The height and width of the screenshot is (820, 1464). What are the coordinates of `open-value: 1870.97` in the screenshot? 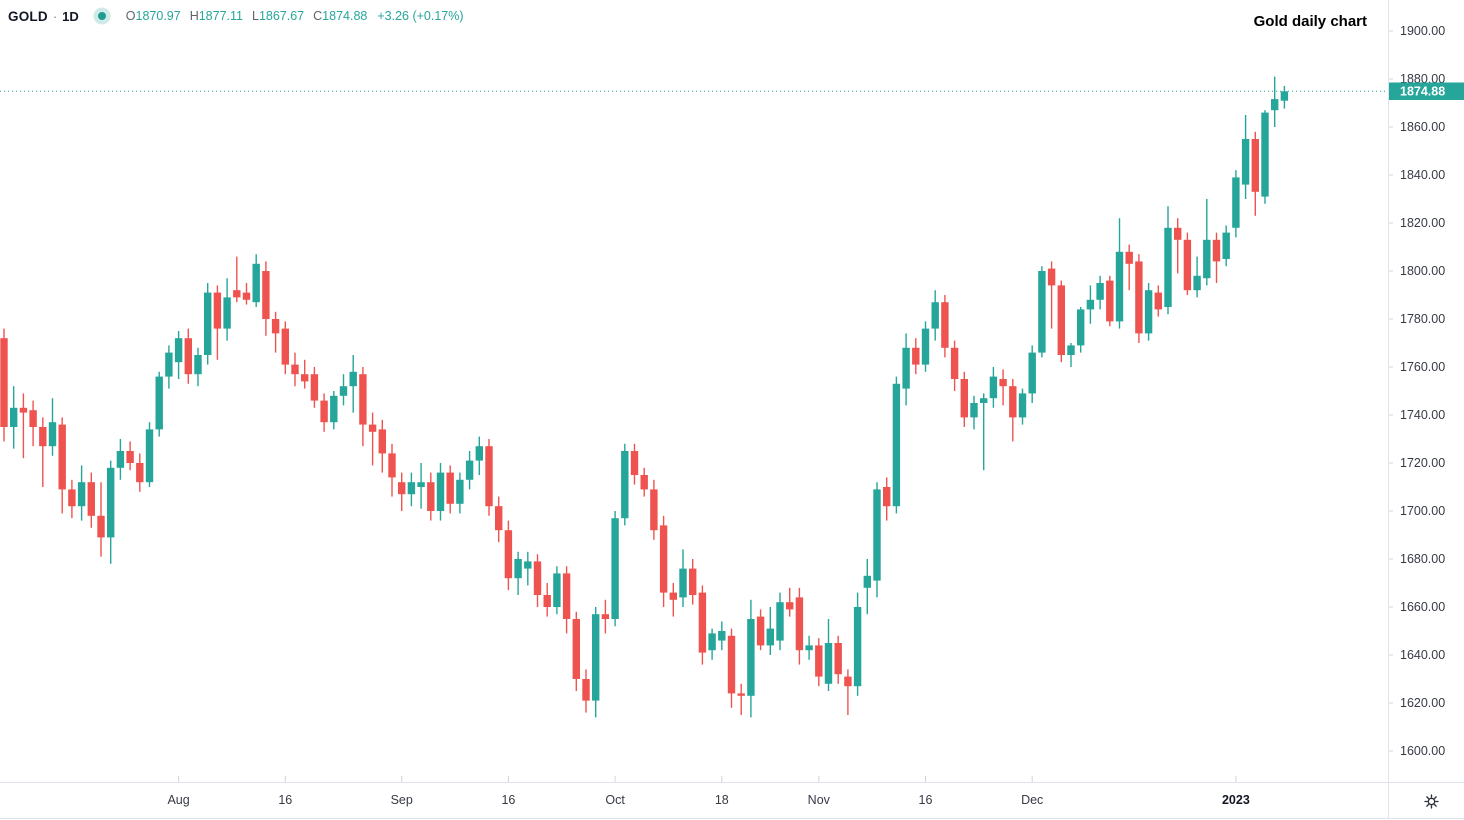 It's located at (158, 16).